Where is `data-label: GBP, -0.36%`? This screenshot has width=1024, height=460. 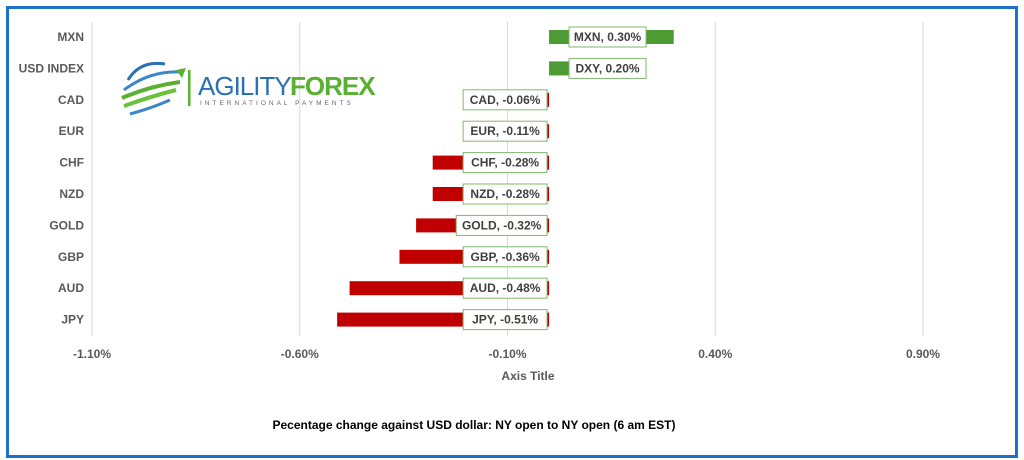 data-label: GBP, -0.36% is located at coordinates (505, 257).